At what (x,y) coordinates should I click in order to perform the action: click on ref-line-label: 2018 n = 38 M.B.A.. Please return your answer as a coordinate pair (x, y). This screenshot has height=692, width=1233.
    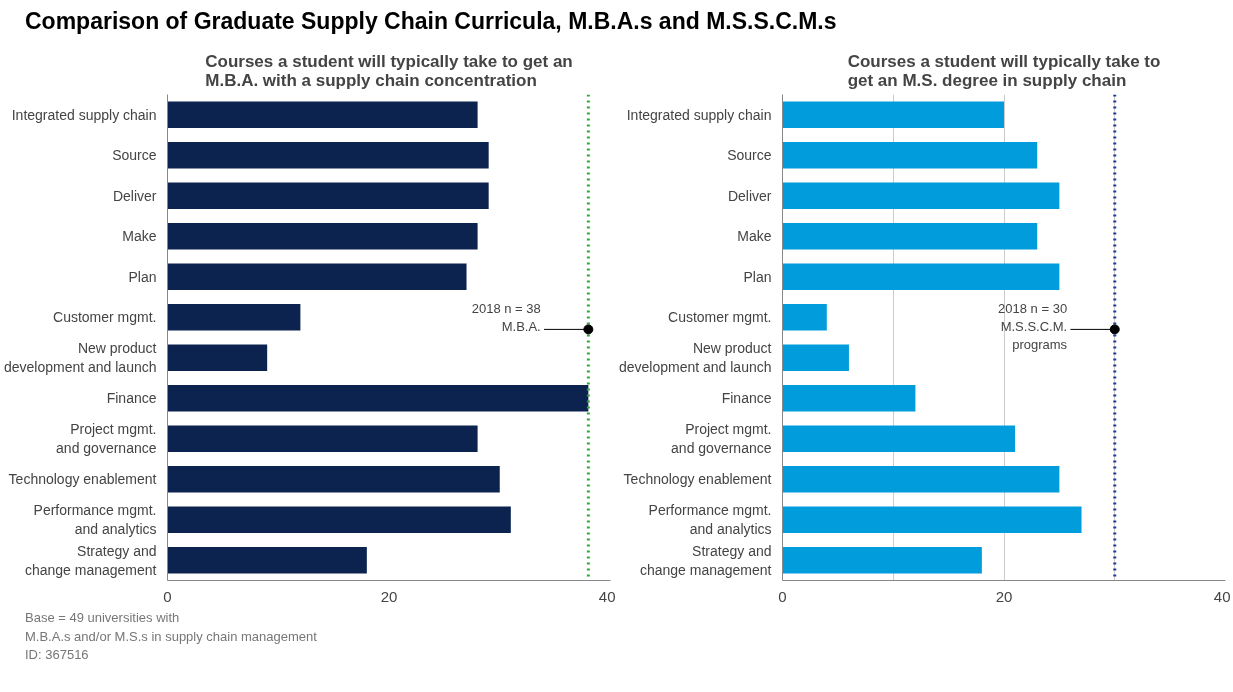
    Looking at the image, I should click on (506, 318).